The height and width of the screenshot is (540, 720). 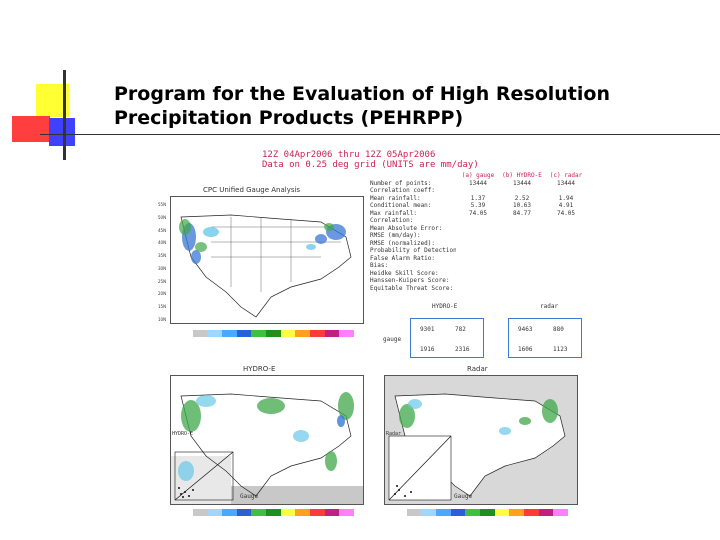 I want to click on stats-col-c: (c) radar, so click(x=566, y=175).